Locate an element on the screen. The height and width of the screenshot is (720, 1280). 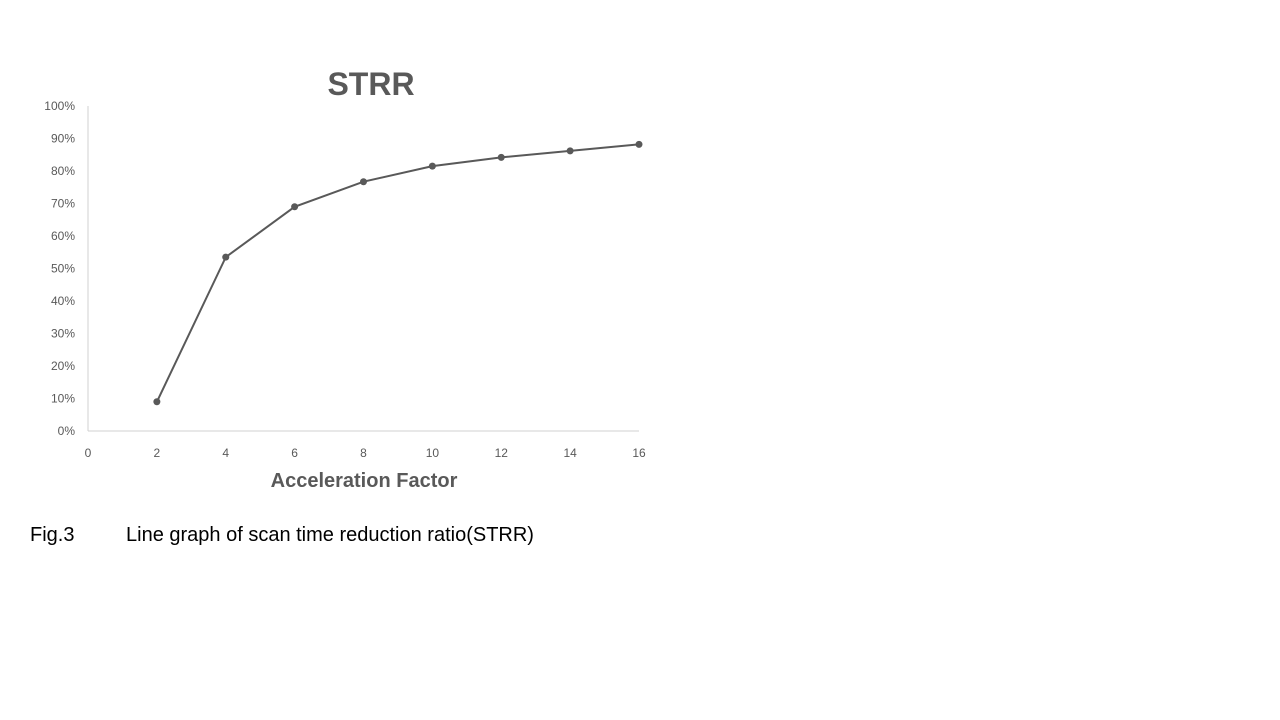
y-tick-label: 50% is located at coordinates (63, 269).